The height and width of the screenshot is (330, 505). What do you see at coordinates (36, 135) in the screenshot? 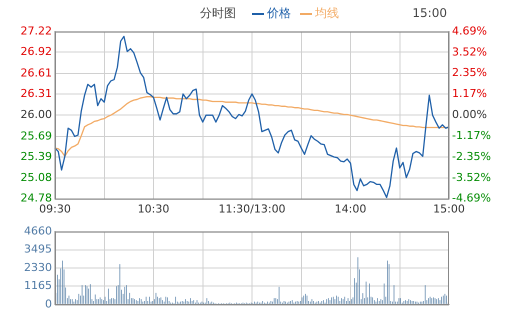
I see `y-tick-label: 25.69` at bounding box center [36, 135].